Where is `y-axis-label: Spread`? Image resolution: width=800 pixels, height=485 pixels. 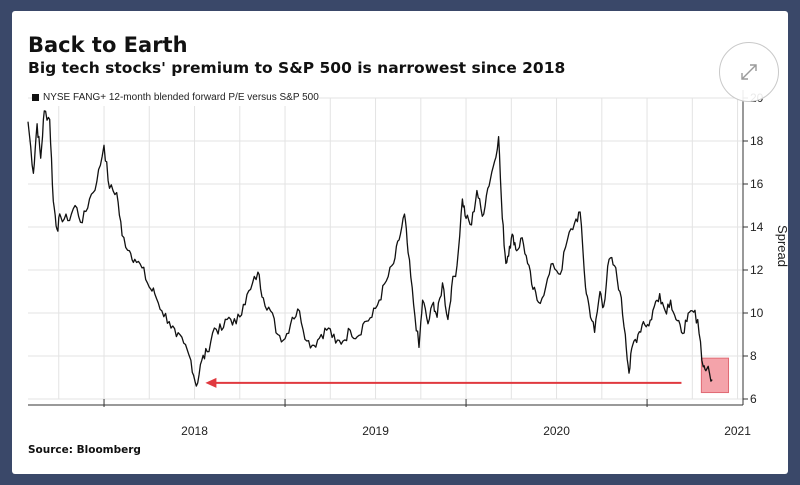
y-axis-label: Spread is located at coordinates (781, 246).